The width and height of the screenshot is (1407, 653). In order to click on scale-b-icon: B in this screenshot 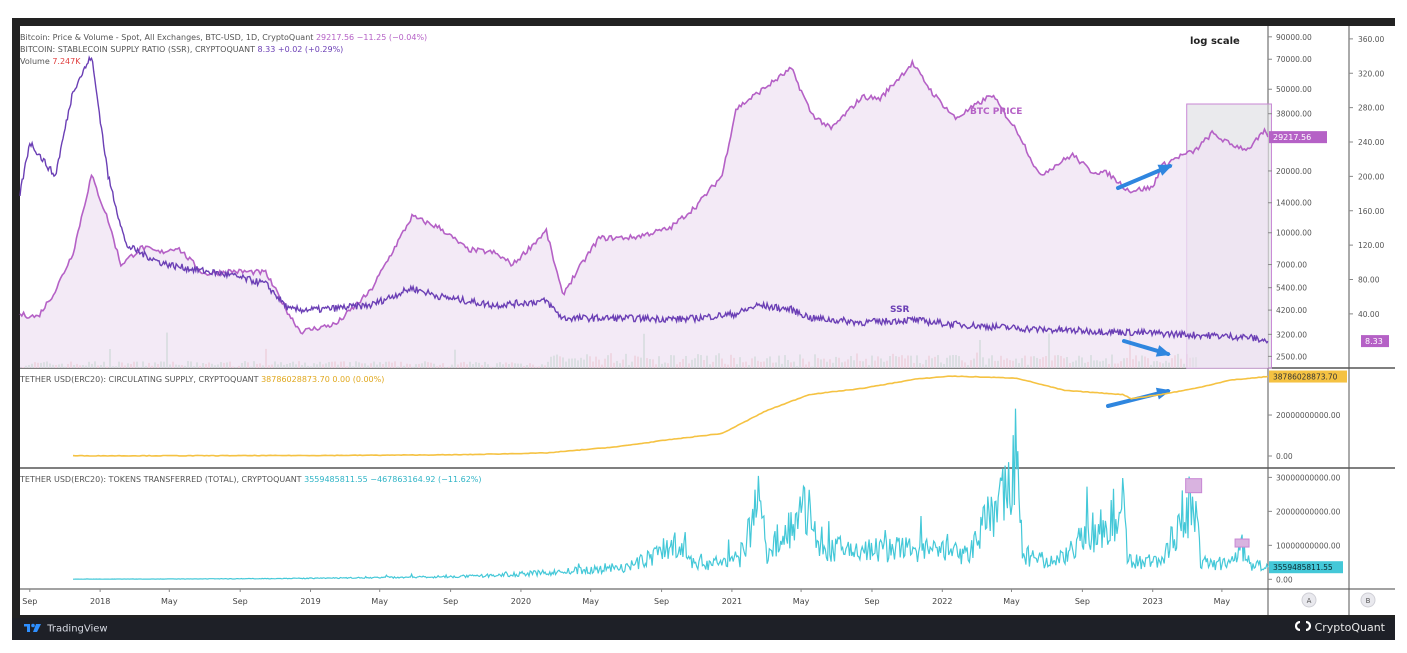, I will do `click(1368, 600)`.